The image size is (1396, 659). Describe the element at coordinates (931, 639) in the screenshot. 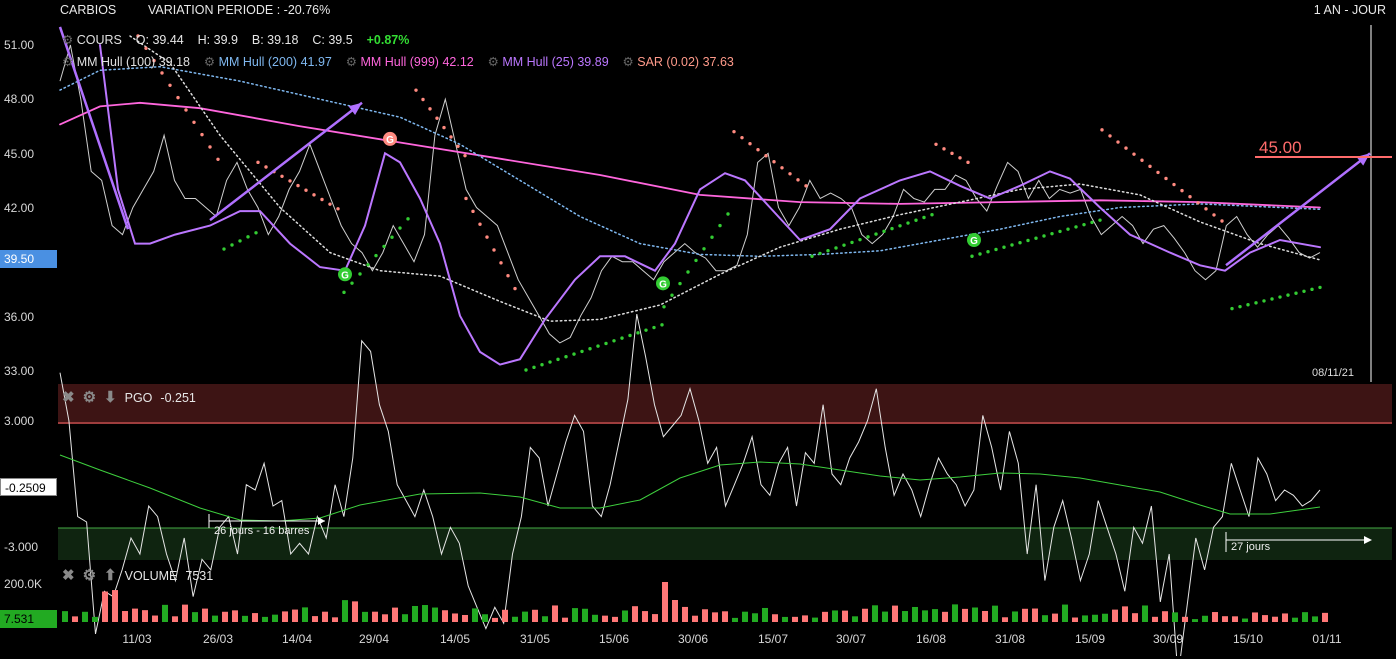

I see `x-tick-label: 16/08` at that location.